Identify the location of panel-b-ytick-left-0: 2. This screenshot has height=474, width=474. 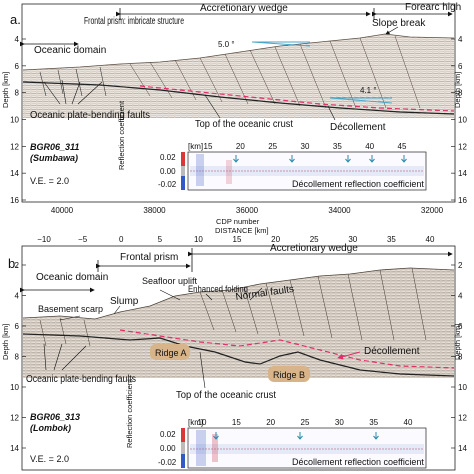
(17, 265).